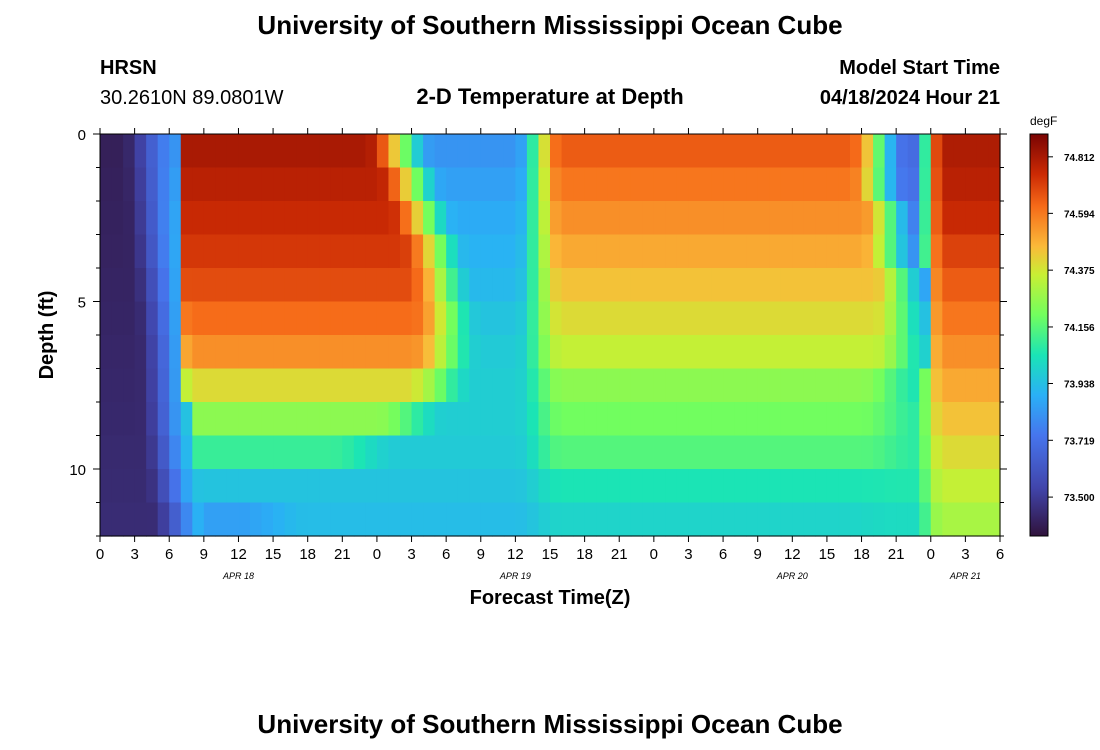 The width and height of the screenshot is (1100, 750). I want to click on x-tick-label: 3, so click(688, 554).